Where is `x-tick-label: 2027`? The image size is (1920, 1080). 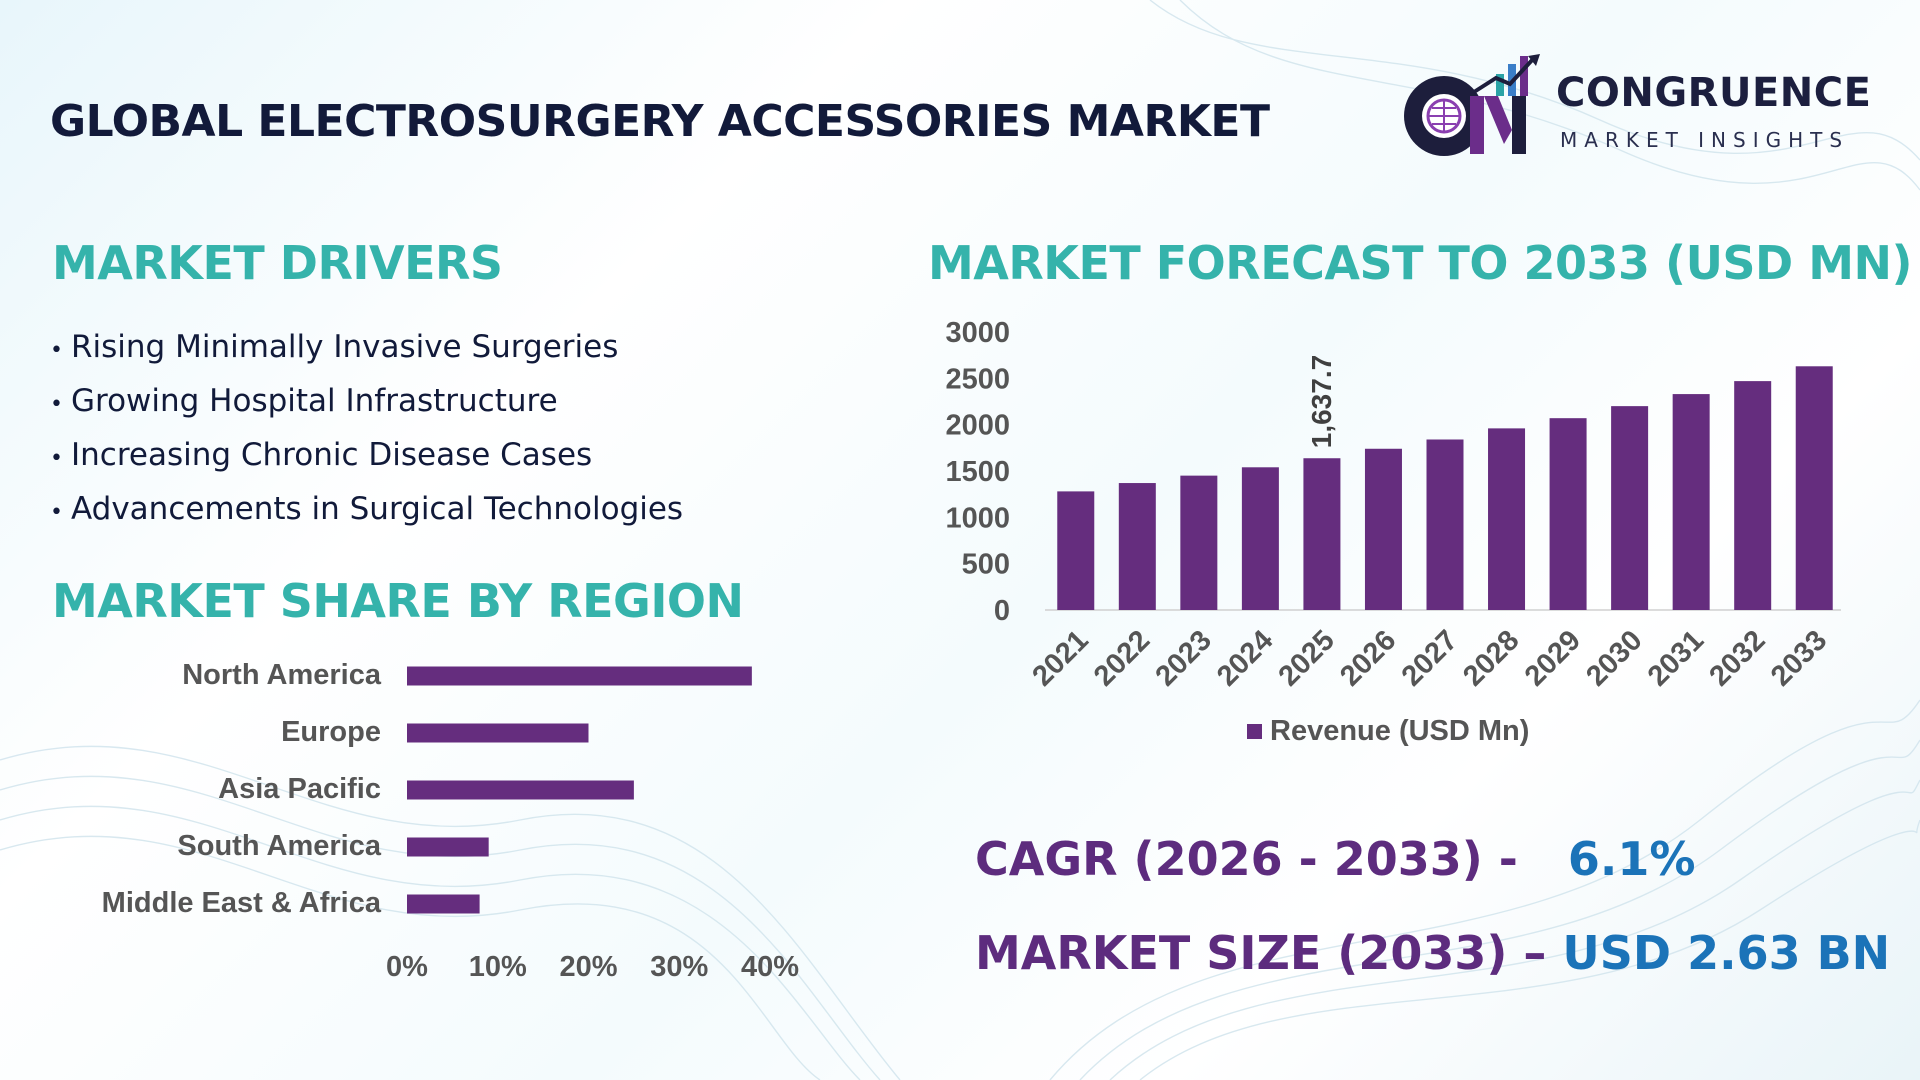
x-tick-label: 2027 is located at coordinates (1430, 658).